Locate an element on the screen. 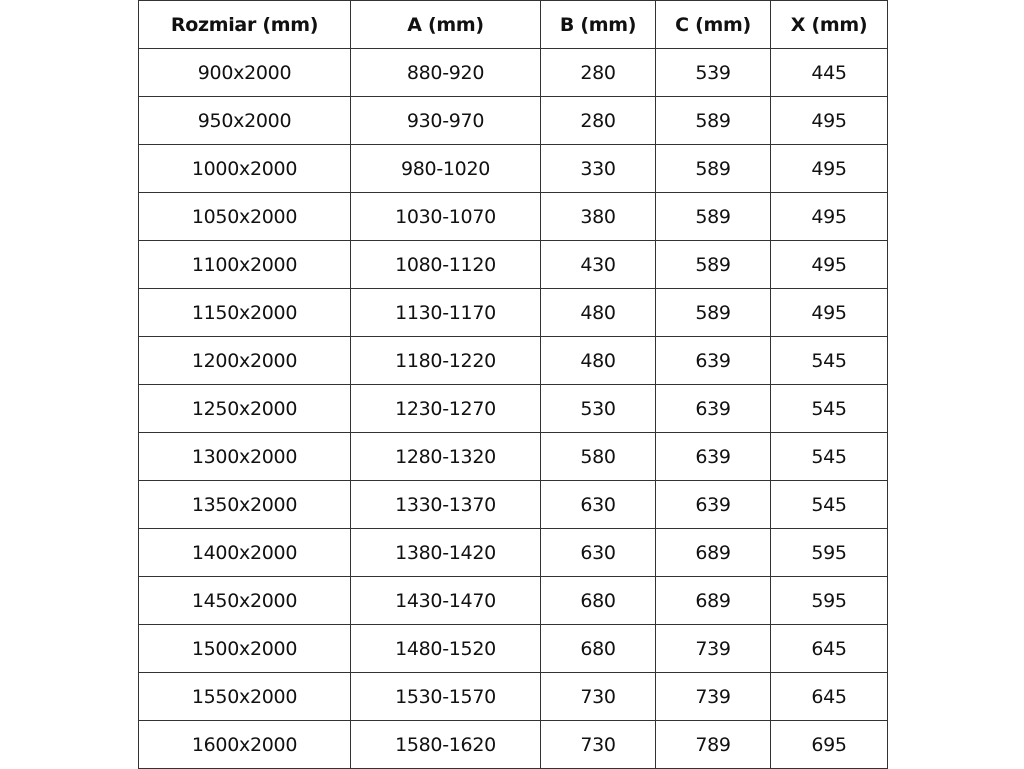  table-cell: 330 is located at coordinates (598, 168).